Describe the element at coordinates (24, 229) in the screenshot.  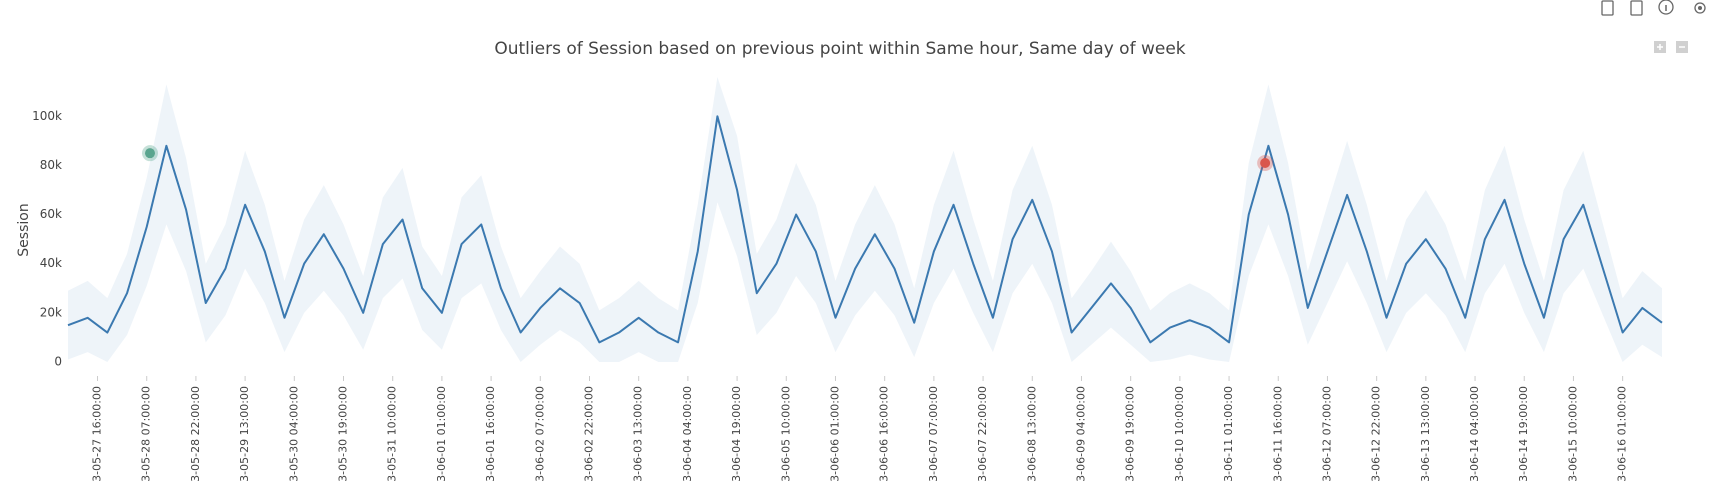
I see `y-axis-title: Session` at that location.